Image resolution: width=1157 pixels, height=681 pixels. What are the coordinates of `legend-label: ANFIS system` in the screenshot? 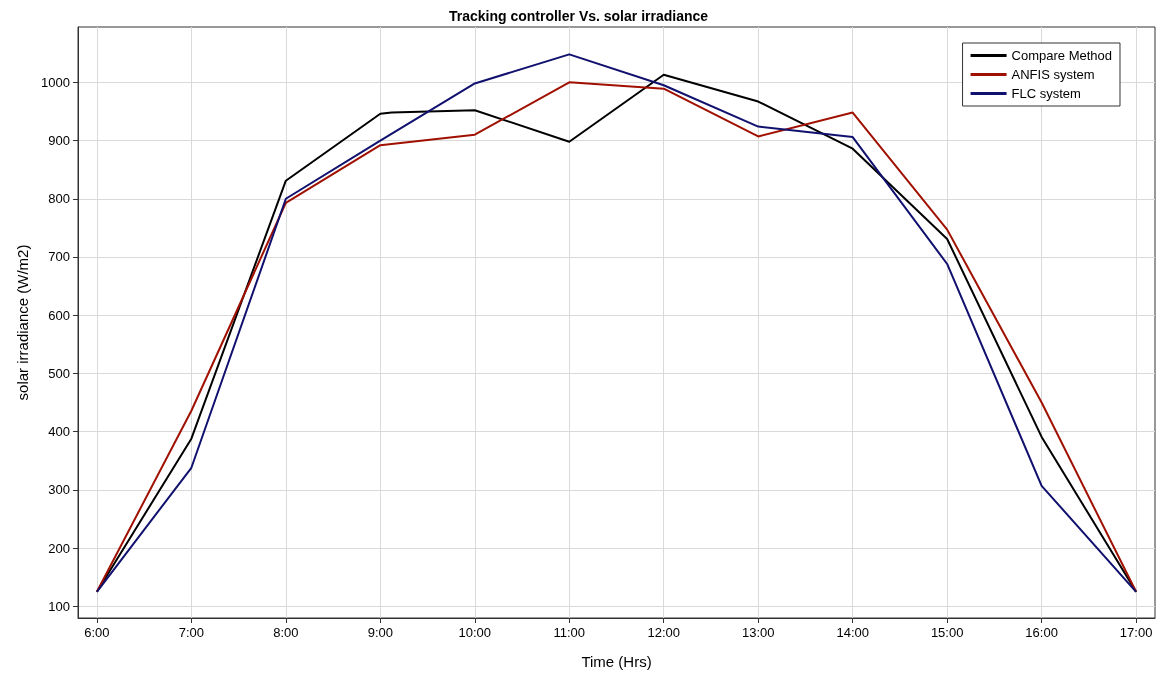 It's located at (1053, 74).